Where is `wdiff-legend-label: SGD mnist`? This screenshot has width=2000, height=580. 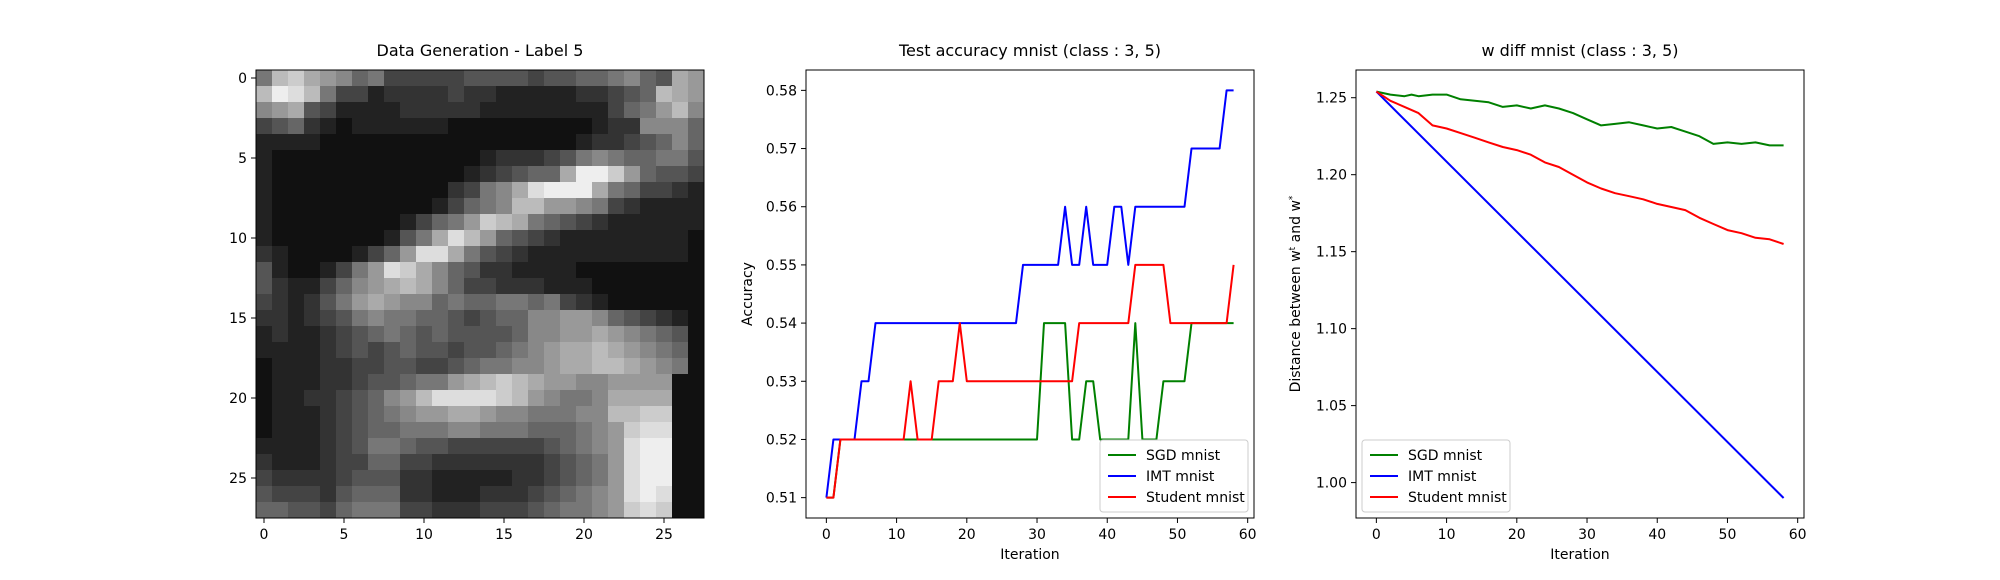 wdiff-legend-label: SGD mnist is located at coordinates (1445, 456).